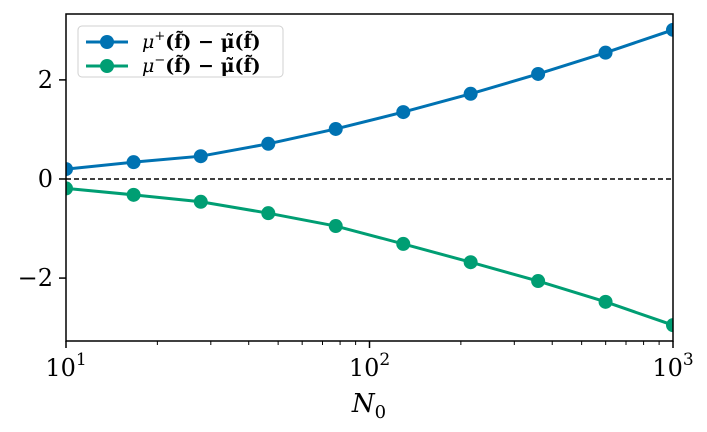  What do you see at coordinates (672, 366) in the screenshot?
I see `x-tick-label: 10³` at bounding box center [672, 366].